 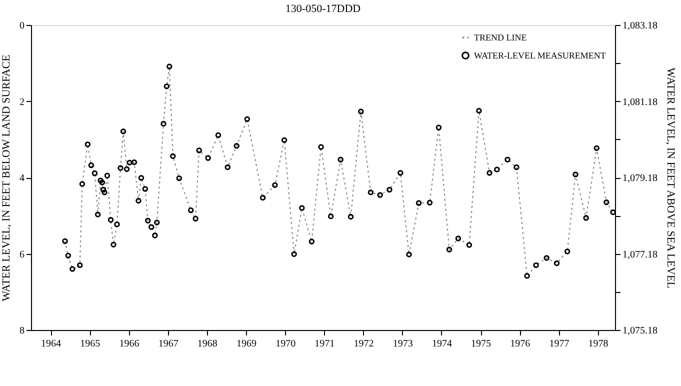 I want to click on legend-label: WATER-LEVEL MEASUREMENT, so click(x=540, y=55).